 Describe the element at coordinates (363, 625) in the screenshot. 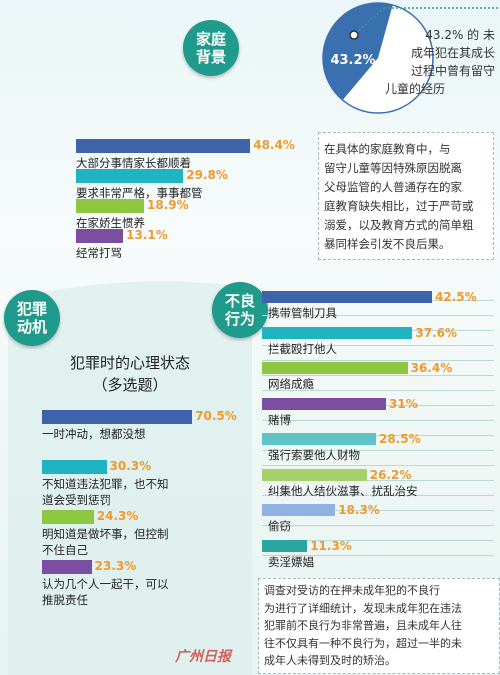

I see `text-line: 犯罪前不良行为非常普遍，且未成年人往` at that location.